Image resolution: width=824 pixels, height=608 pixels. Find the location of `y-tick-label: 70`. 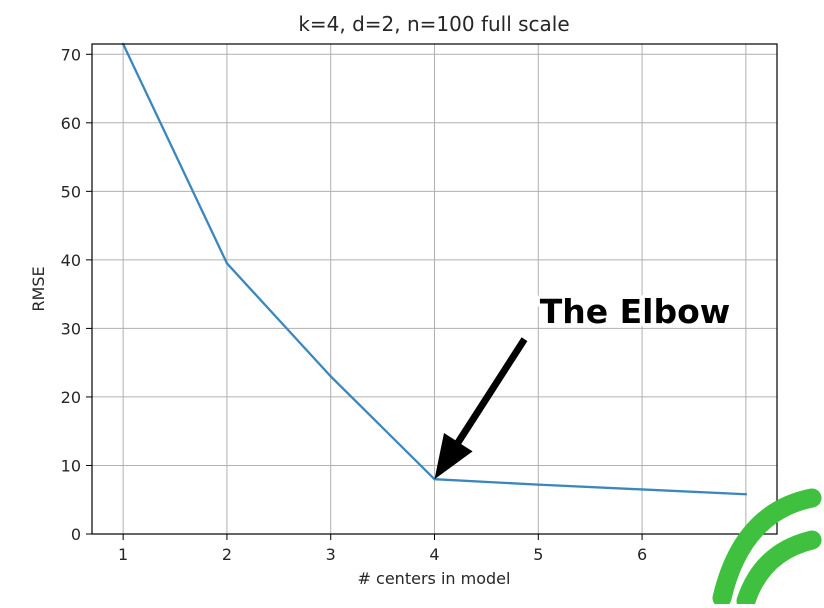

y-tick-label: 70 is located at coordinates (71, 54).